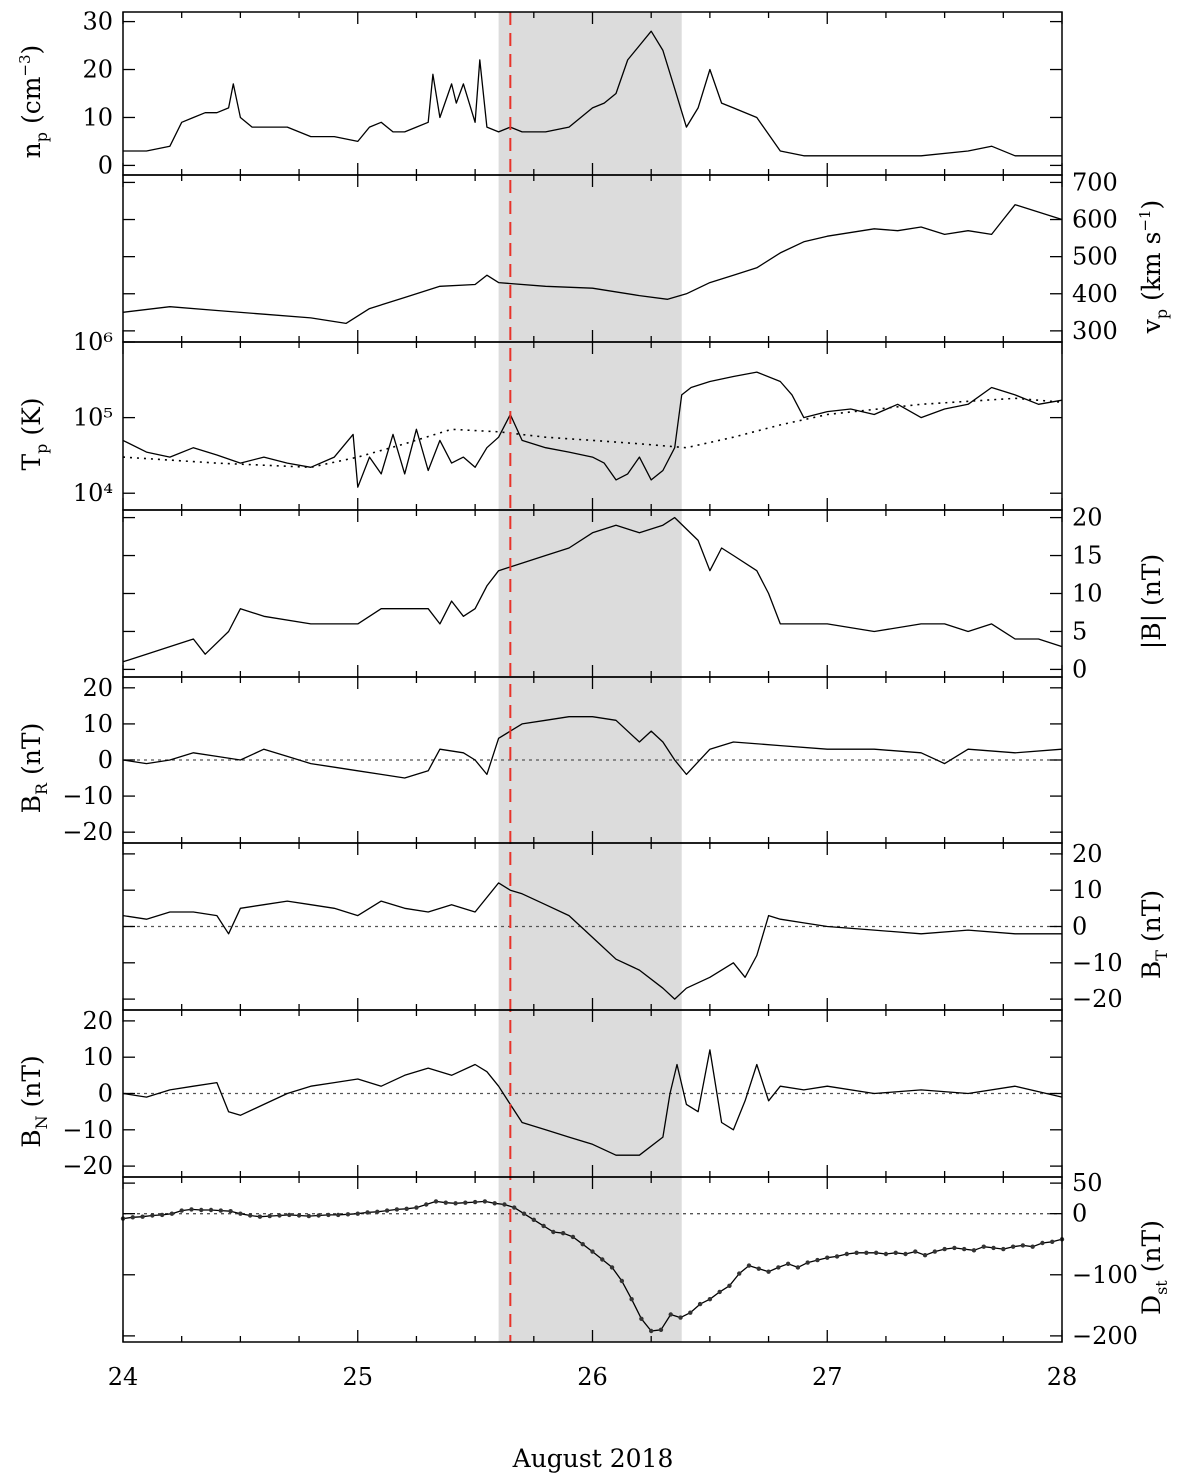 The height and width of the screenshot is (1484, 1192). Describe the element at coordinates (31, 50) in the screenshot. I see `np-axis-title-end: )` at that location.